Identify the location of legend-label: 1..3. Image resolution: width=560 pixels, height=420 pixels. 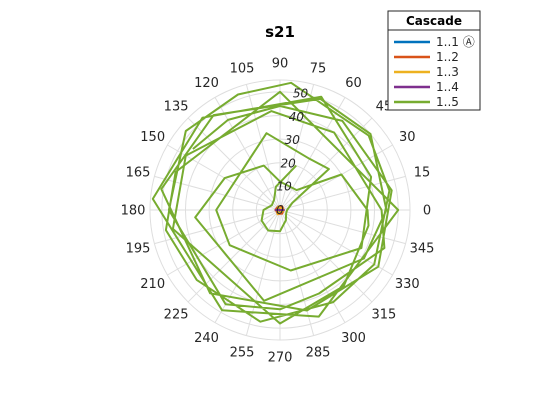
(447, 72).